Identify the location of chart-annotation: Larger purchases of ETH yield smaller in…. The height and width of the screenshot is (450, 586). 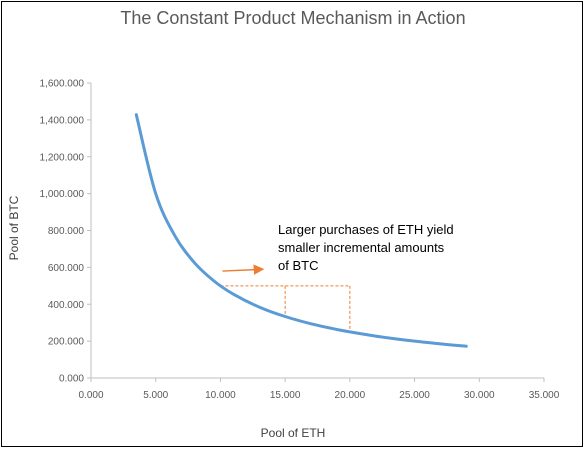
(366, 247).